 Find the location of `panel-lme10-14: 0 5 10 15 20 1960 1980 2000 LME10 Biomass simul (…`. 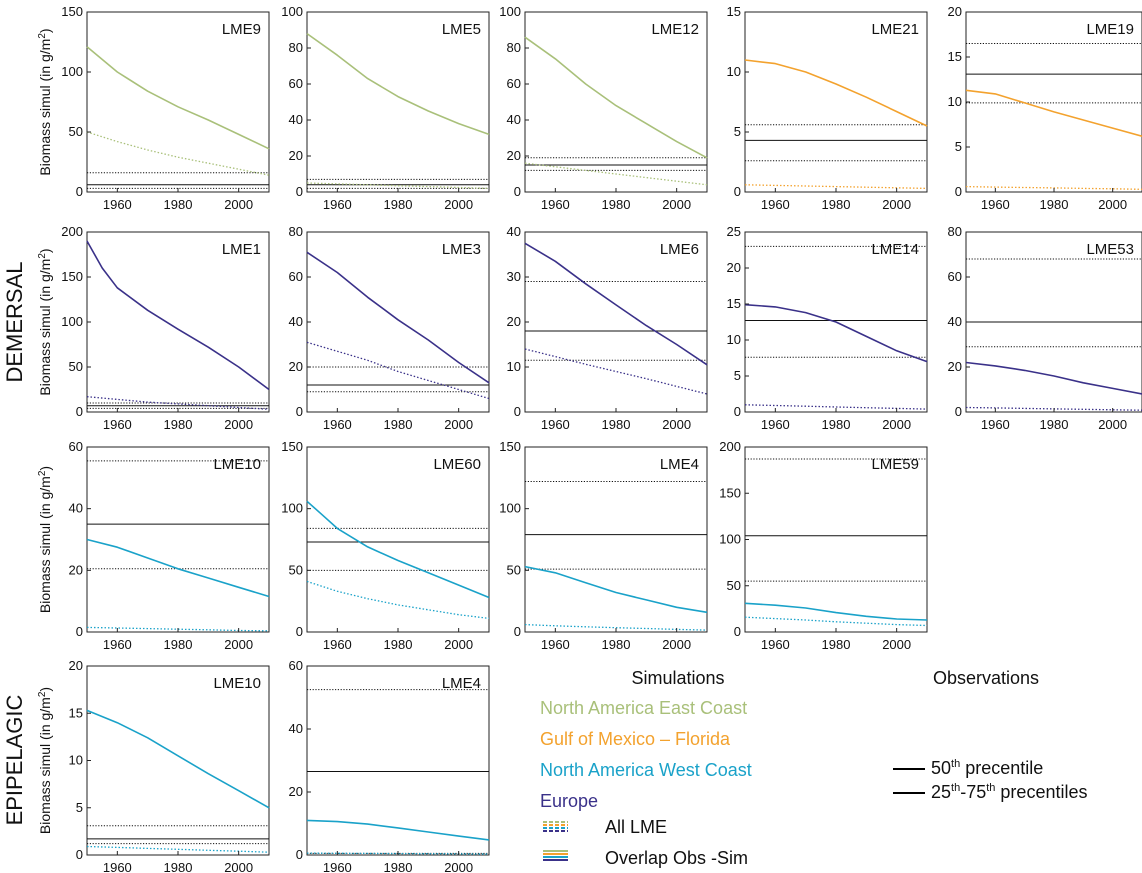

panel-lme10-14: 0 5 10 15 20 1960 1980 2000 LME10 Biomass simul (… is located at coordinates (153, 765).